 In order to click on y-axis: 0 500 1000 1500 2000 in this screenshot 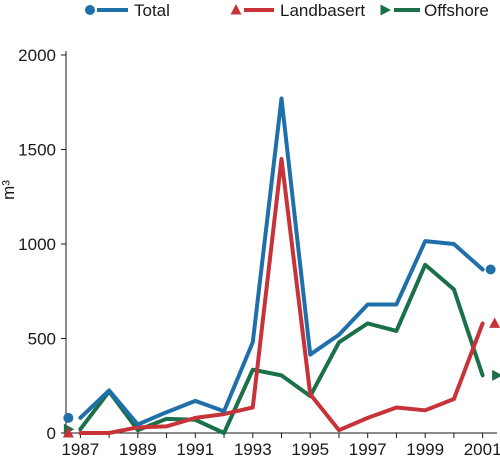, I will do `click(42, 244)`.